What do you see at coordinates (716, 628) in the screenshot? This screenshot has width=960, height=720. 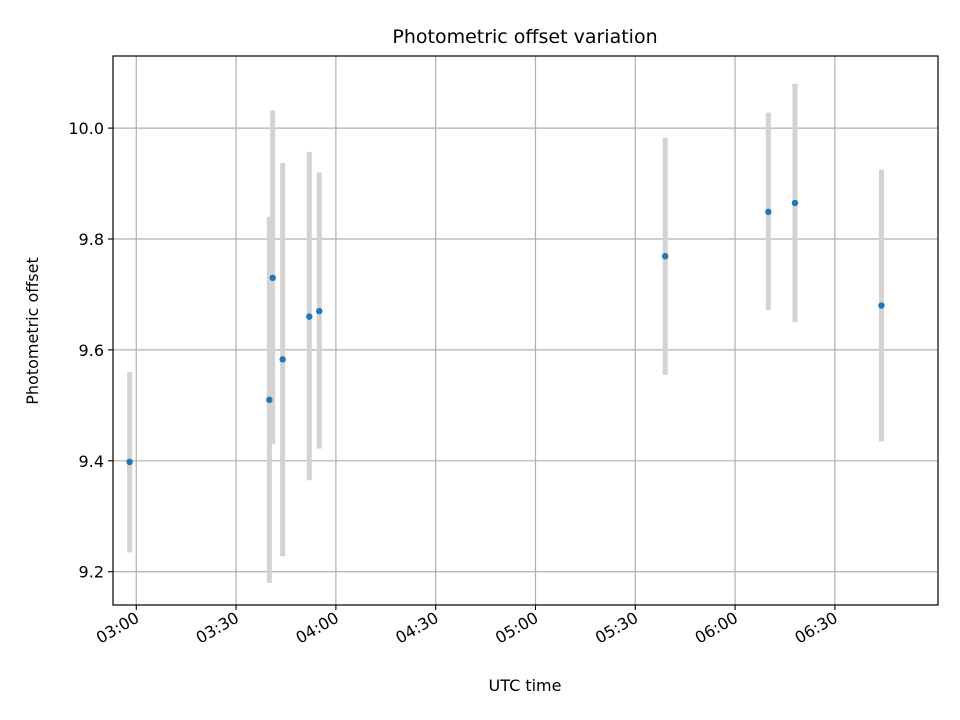 I see `x-tick-label: 06:00` at bounding box center [716, 628].